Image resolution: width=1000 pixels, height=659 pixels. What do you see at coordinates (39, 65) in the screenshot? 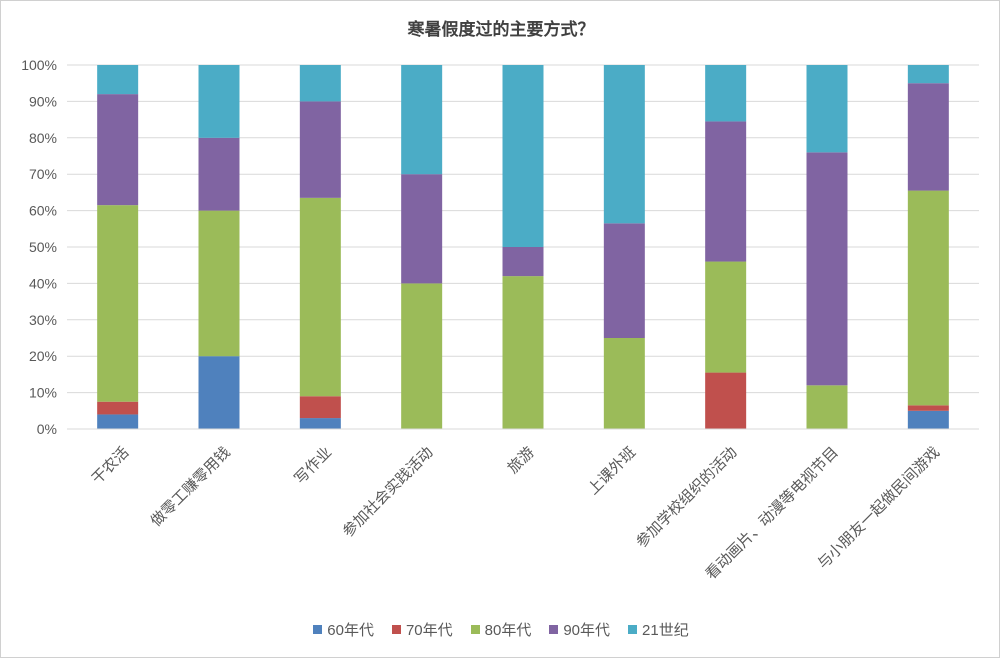
I see `y-tick-label: 100%` at bounding box center [39, 65].